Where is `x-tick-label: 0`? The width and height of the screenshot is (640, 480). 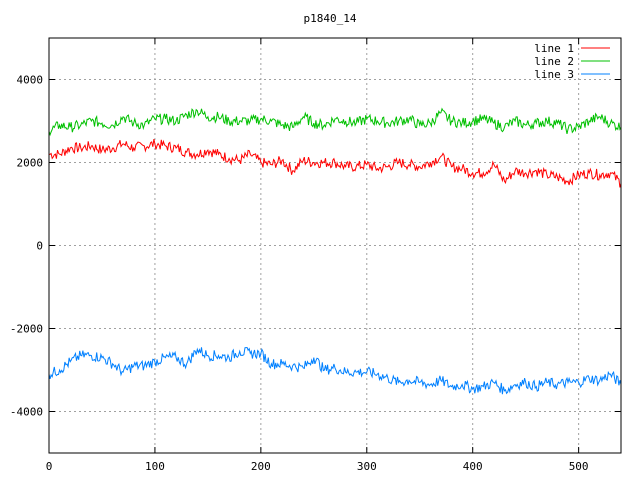 x-tick-label: 0 is located at coordinates (49, 466).